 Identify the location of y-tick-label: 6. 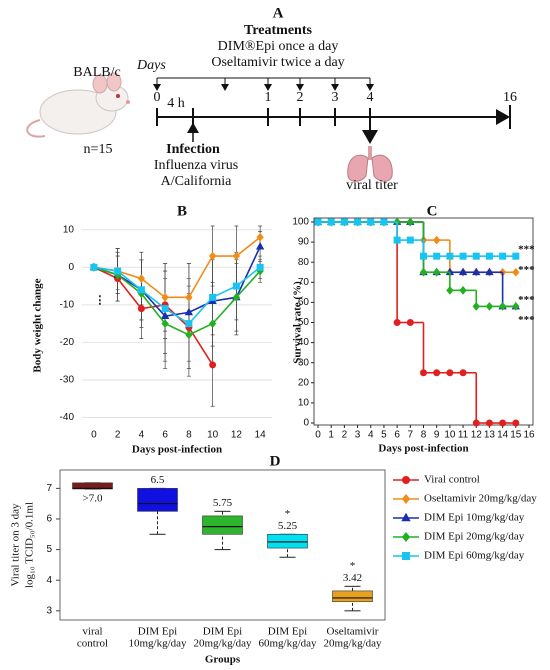
(49, 519).